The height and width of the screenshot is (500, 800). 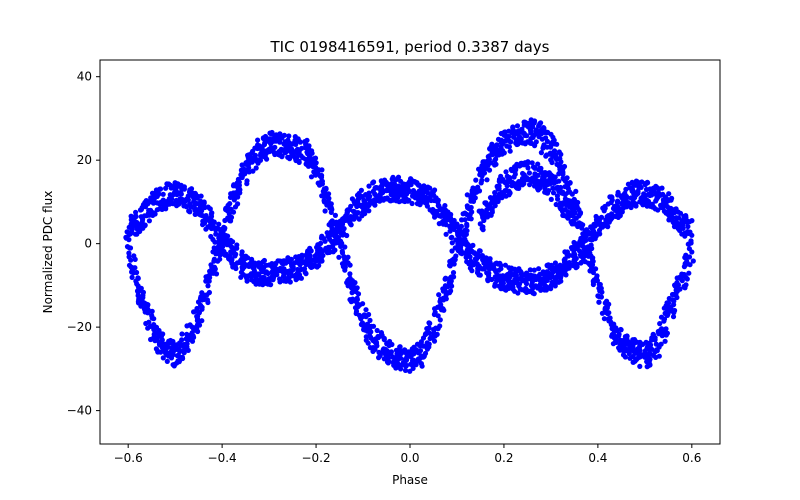 I want to click on y-tick-label: 0, so click(x=88, y=244).